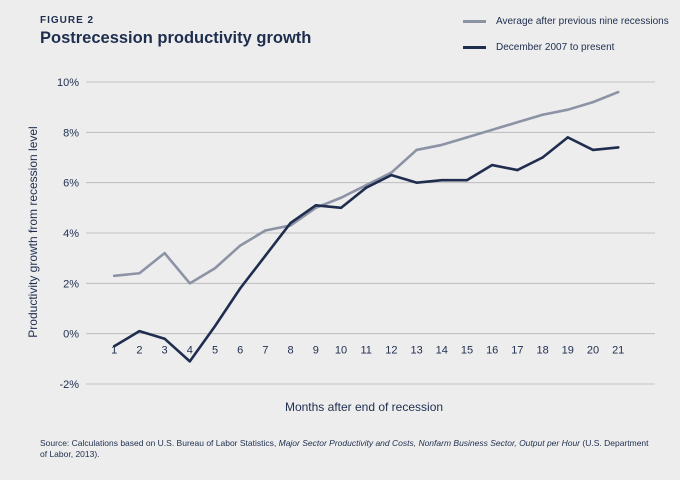 The width and height of the screenshot is (680, 480). Describe the element at coordinates (190, 351) in the screenshot. I see `x-tick-label: 4` at that location.